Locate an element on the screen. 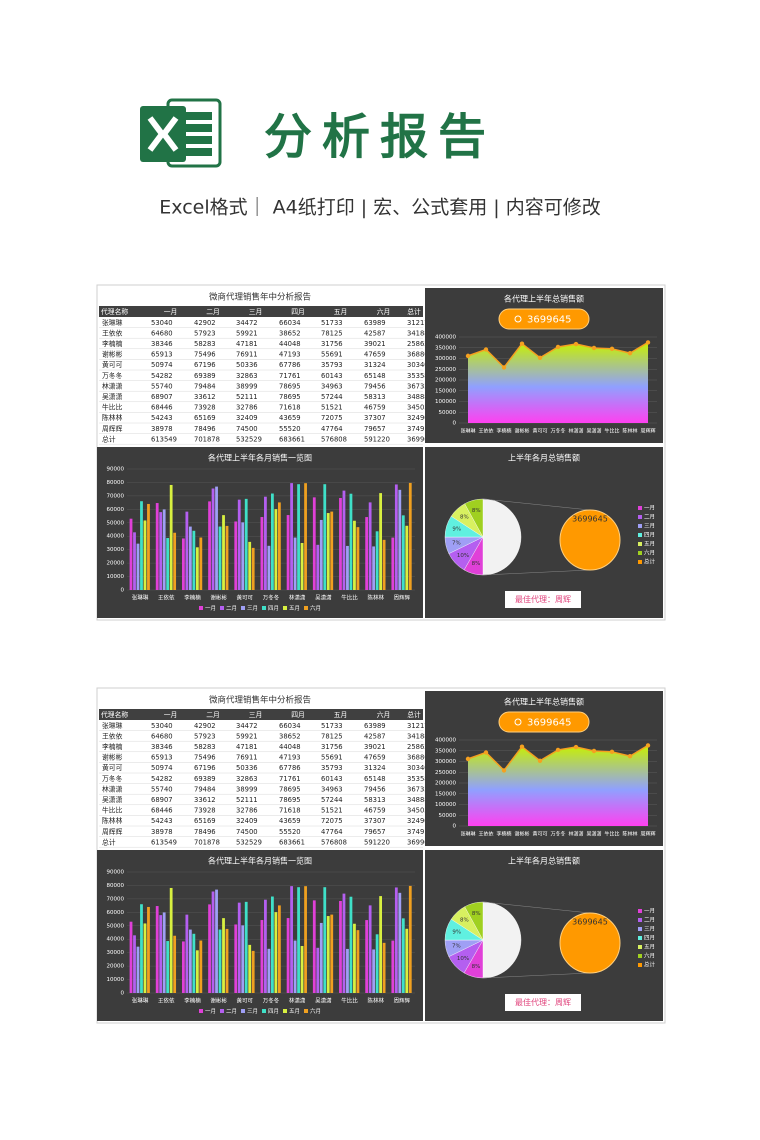 The height and width of the screenshot is (1140, 760). x-tick-label: 牛比比 is located at coordinates (611, 431).